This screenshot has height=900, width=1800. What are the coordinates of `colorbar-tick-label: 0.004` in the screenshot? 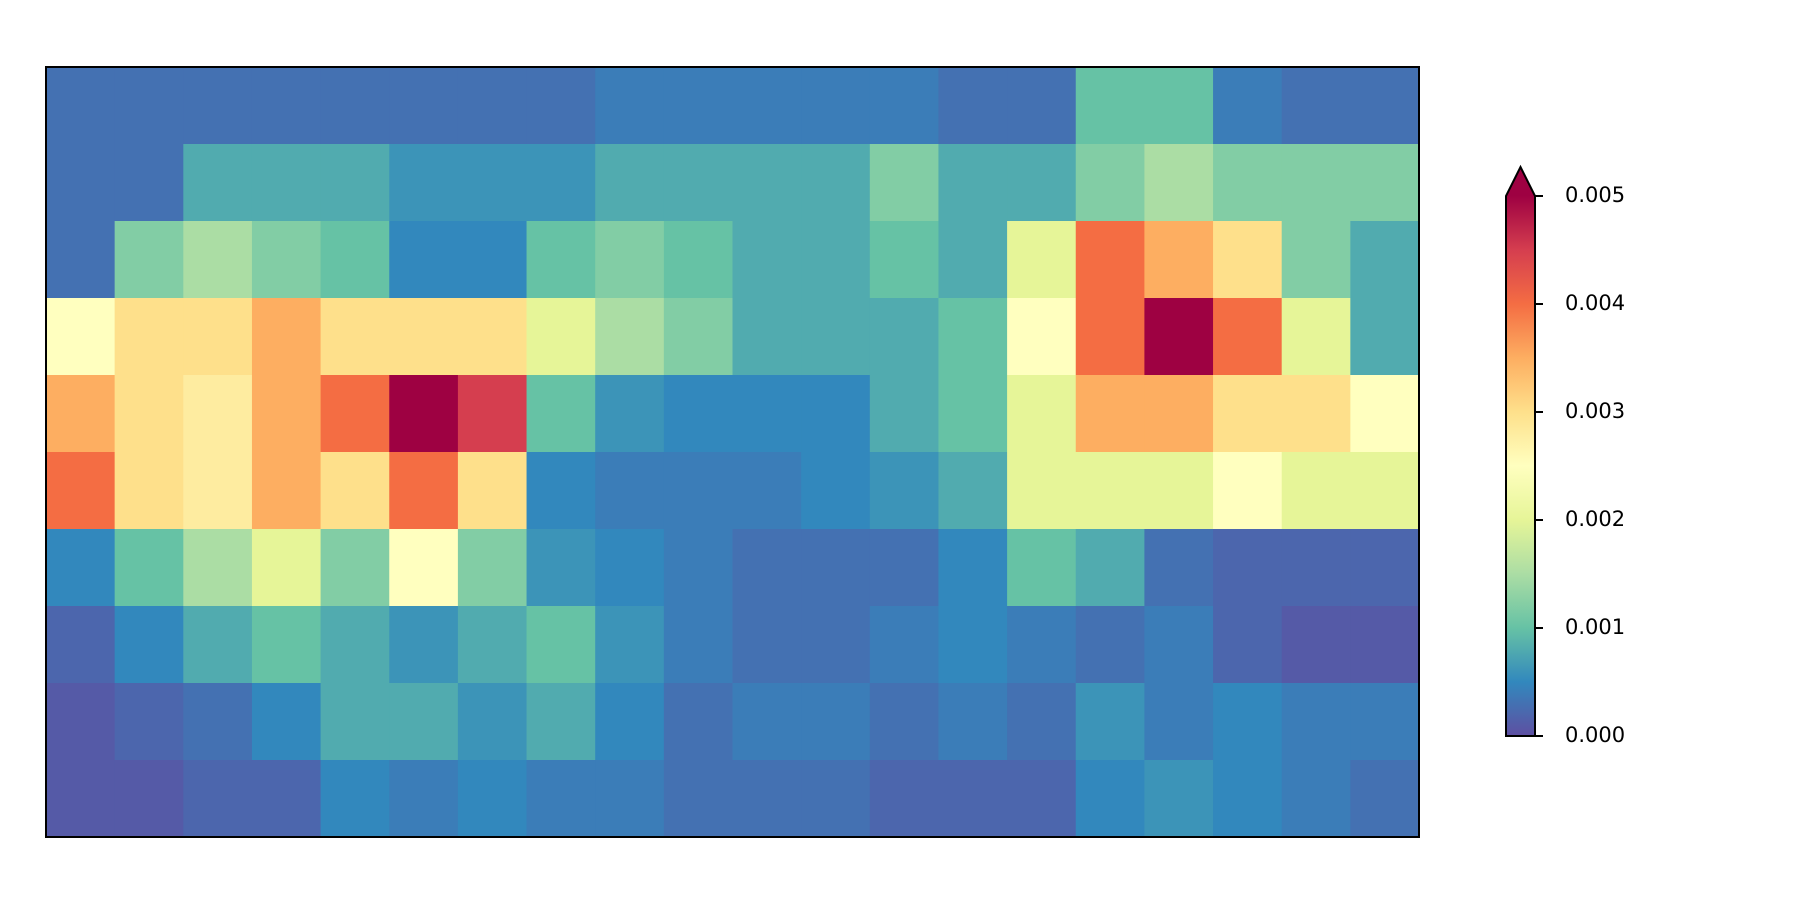 It's located at (1595, 303).